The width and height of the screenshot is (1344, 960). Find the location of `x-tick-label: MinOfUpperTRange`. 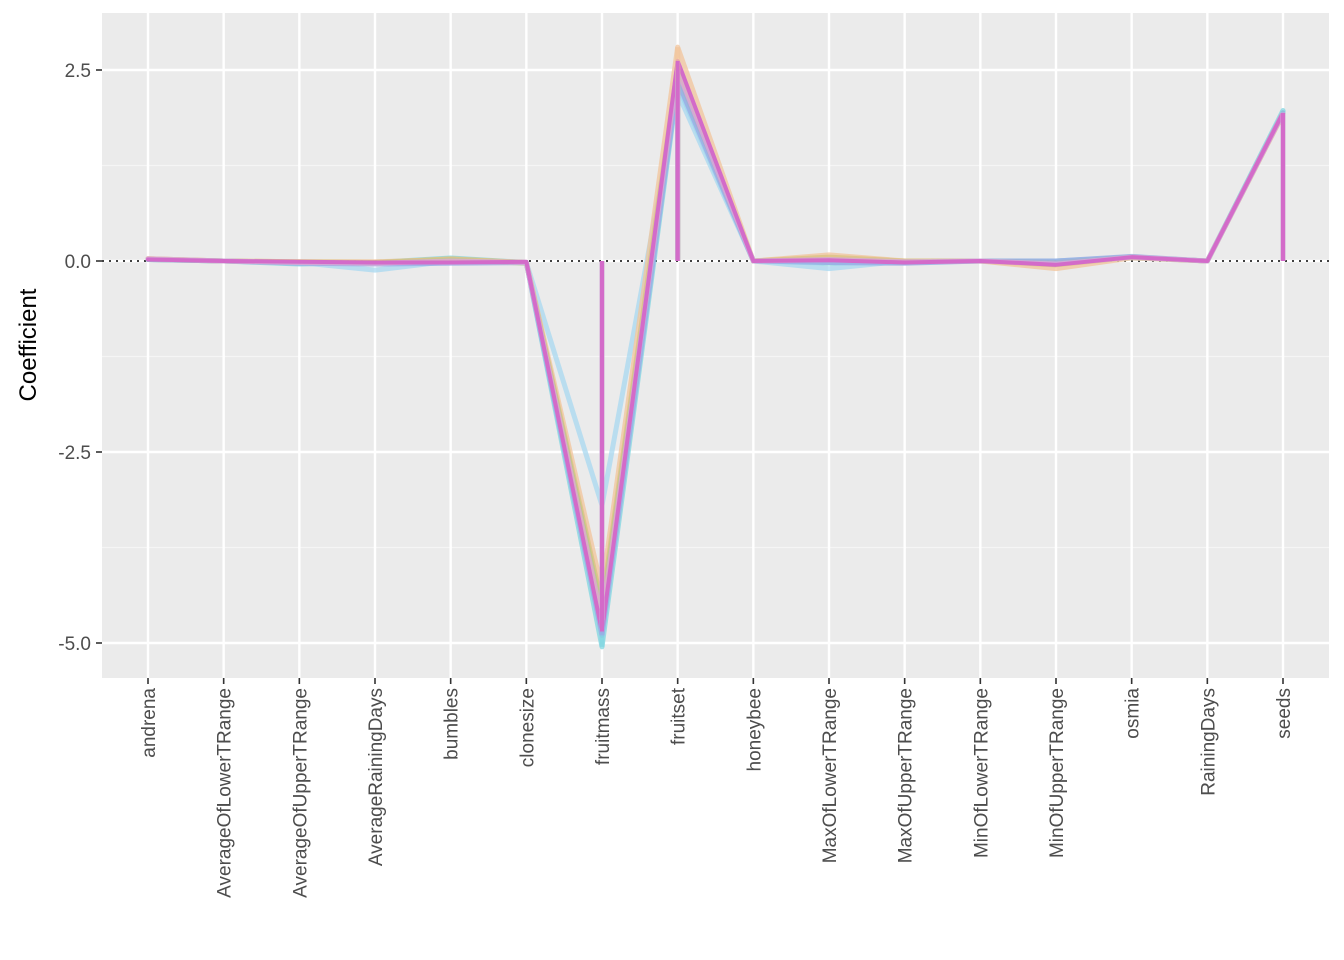

x-tick-label: MinOfUpperTRange is located at coordinates (1057, 773).